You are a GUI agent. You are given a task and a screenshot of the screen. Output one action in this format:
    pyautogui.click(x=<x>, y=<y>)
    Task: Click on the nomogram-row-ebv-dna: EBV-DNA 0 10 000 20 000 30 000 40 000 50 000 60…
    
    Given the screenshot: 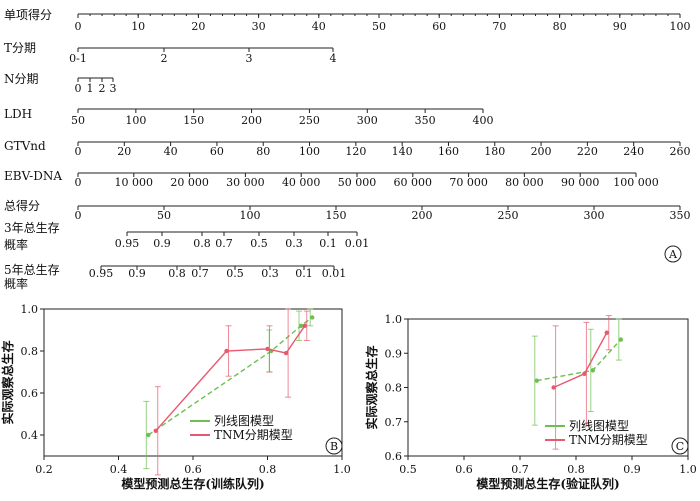 What is the action you would take?
    pyautogui.click(x=331, y=179)
    